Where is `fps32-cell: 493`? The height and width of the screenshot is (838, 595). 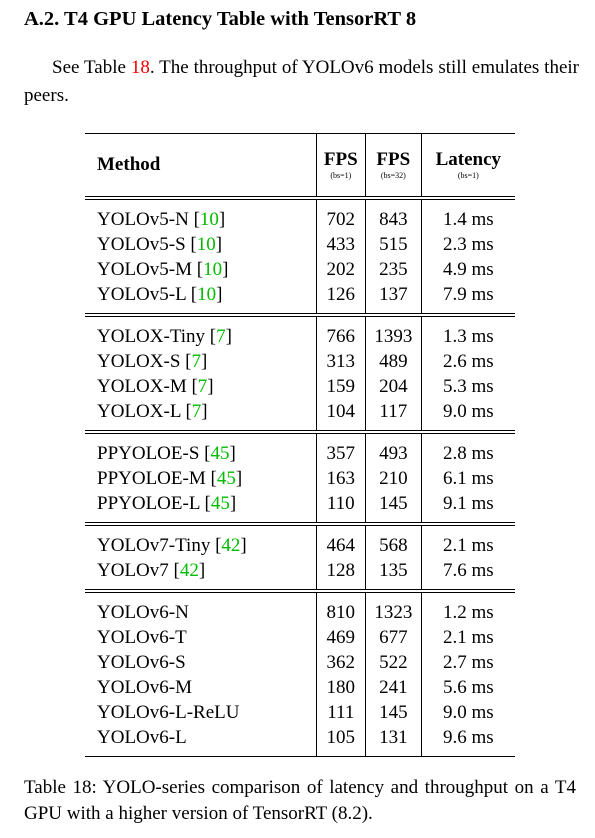 fps32-cell: 493 is located at coordinates (393, 449).